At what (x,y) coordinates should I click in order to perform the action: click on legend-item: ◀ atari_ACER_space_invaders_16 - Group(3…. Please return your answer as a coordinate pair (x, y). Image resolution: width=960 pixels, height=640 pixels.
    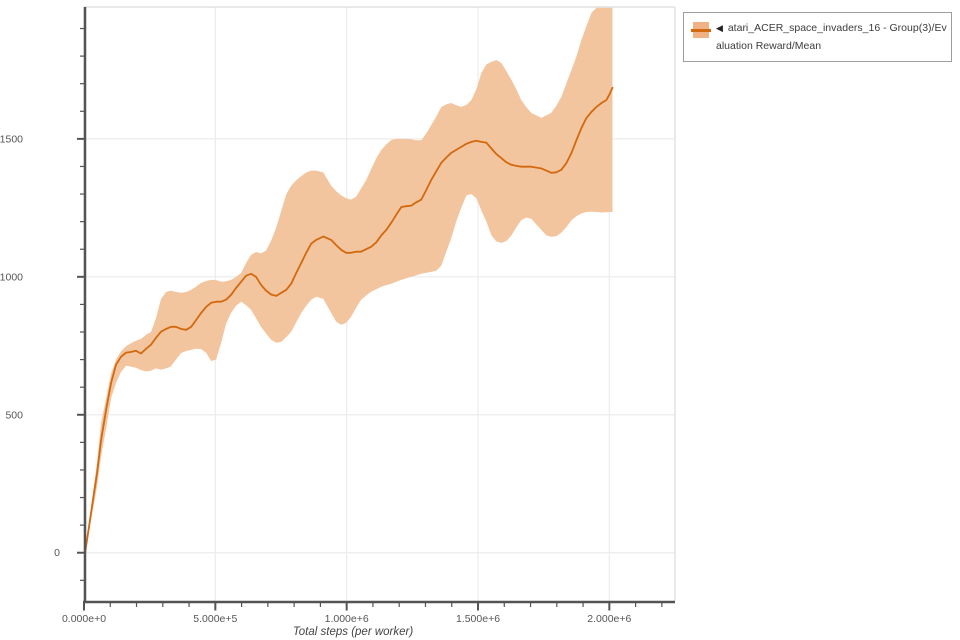
    Looking at the image, I should click on (821, 37).